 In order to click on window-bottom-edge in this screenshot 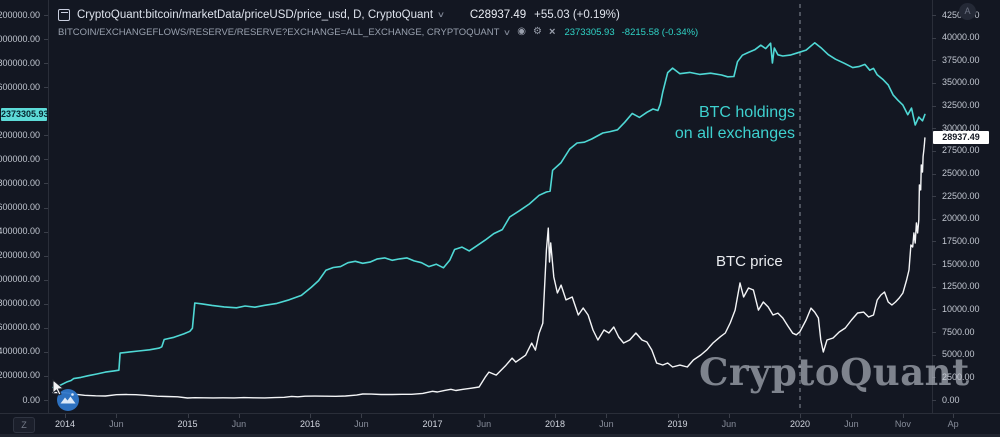, I will do `click(500, 435)`.